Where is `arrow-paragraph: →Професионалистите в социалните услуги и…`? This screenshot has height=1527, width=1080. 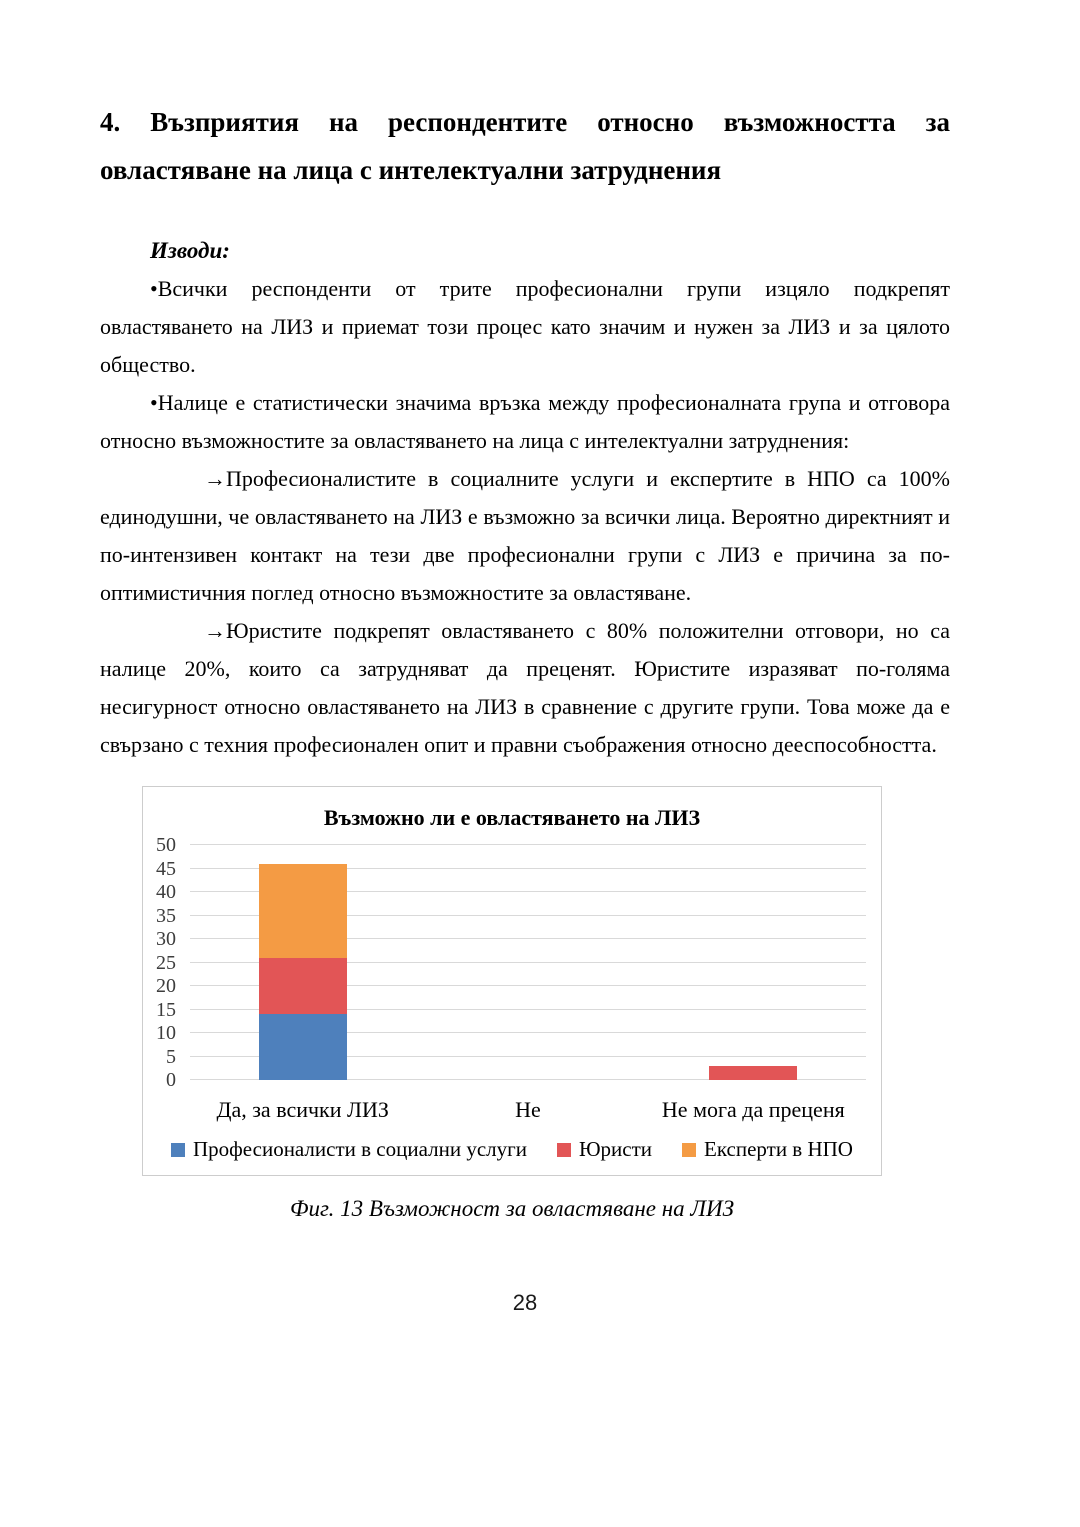 arrow-paragraph: →Професионалистите в социалните услуги и… is located at coordinates (525, 536).